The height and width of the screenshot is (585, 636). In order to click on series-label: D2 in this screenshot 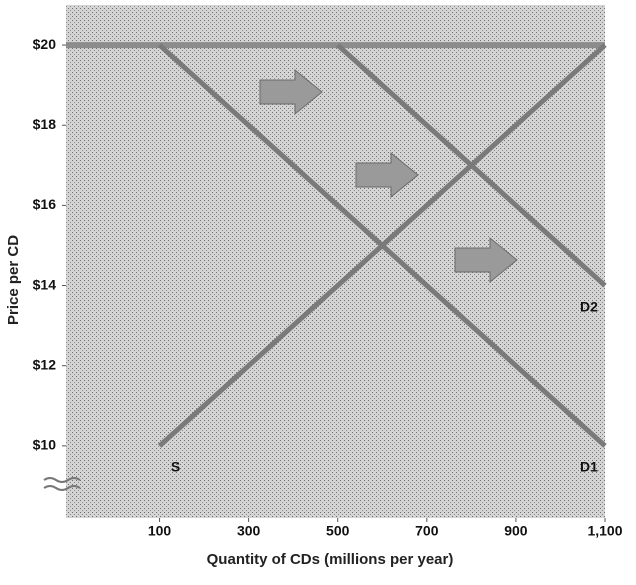, I will do `click(589, 306)`.